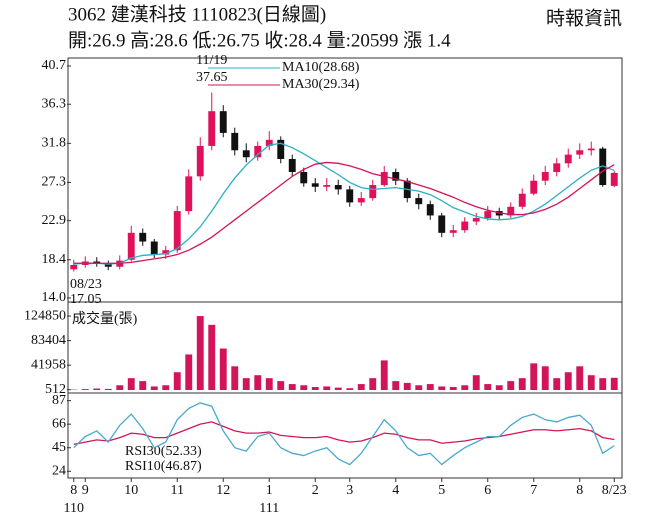  I want to click on source: 時報資訊, so click(584, 18).